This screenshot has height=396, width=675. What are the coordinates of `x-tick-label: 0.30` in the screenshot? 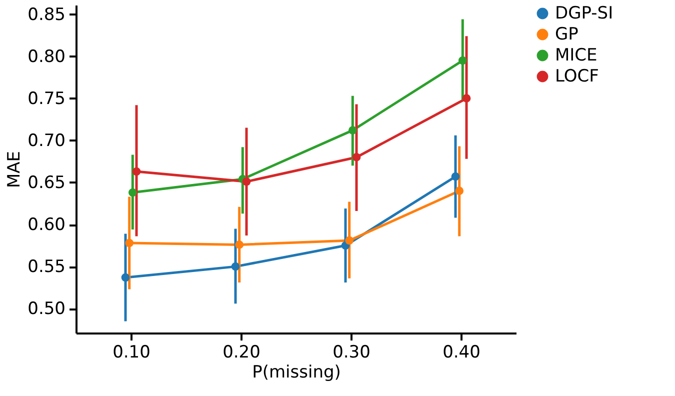 It's located at (351, 352).